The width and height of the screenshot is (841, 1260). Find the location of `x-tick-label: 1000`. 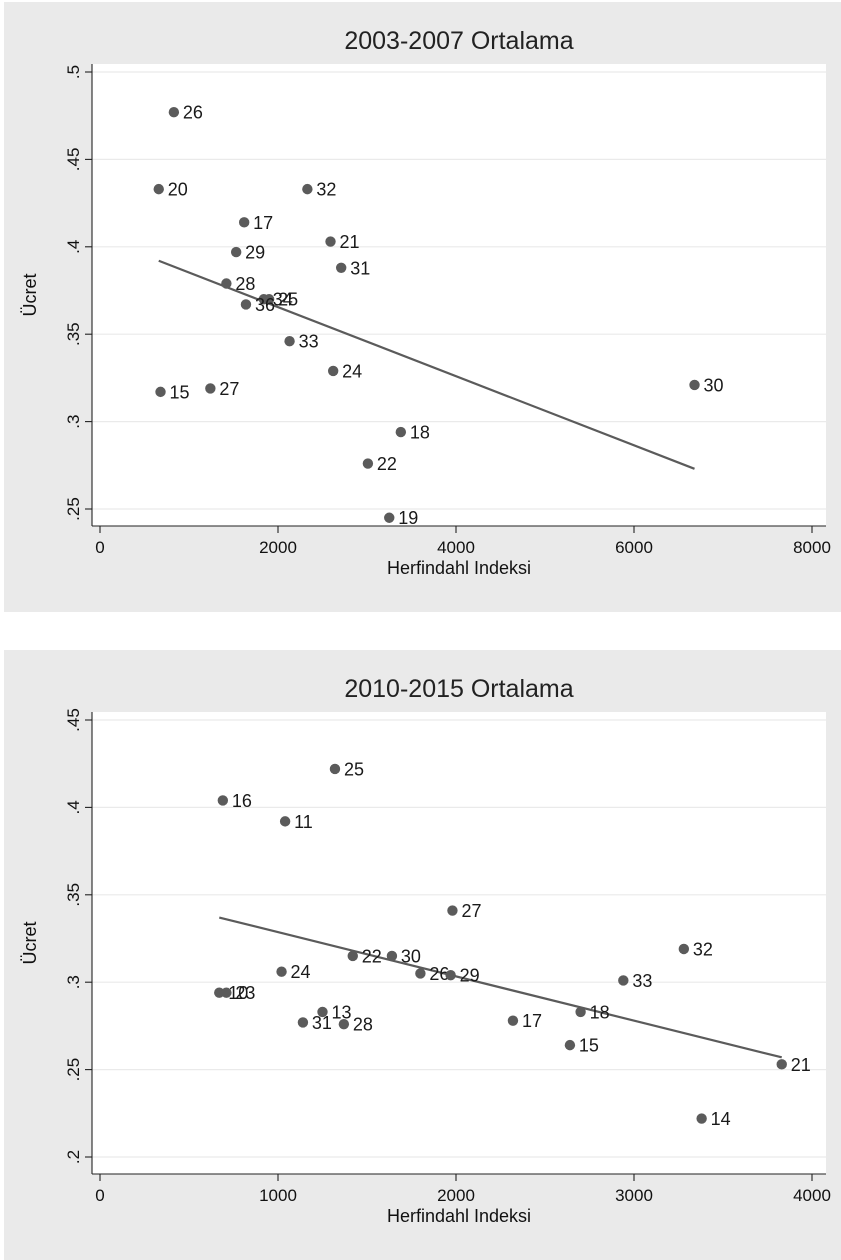

x-tick-label: 1000 is located at coordinates (278, 1195).